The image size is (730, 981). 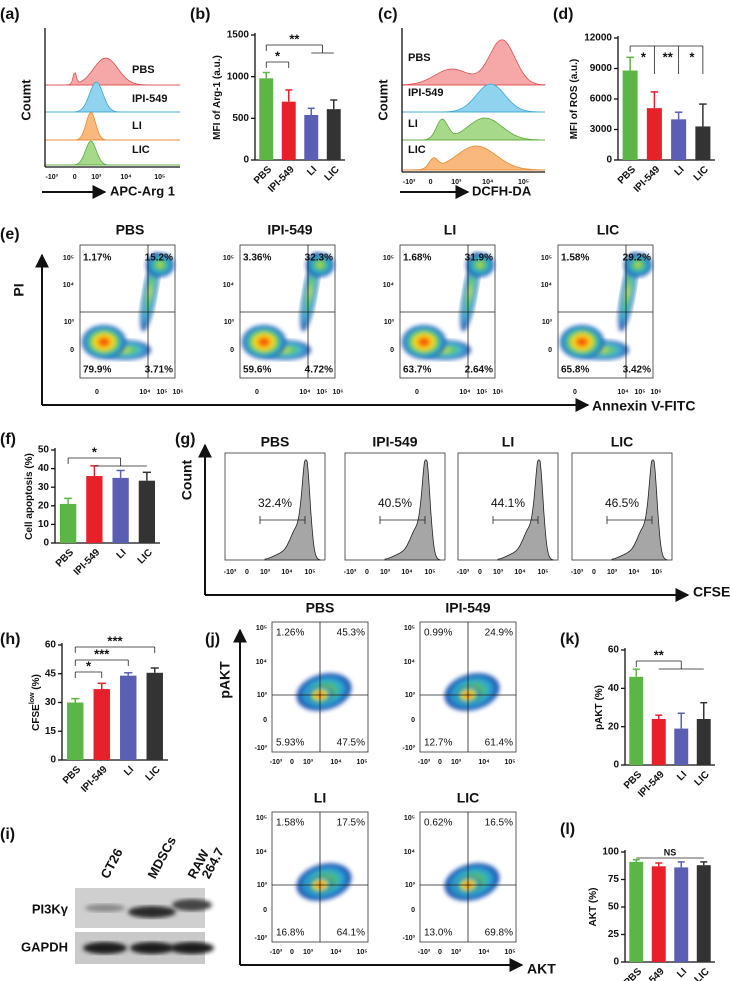 What do you see at coordinates (395, 503) in the screenshot?
I see `gate-label: 40.5%` at bounding box center [395, 503].